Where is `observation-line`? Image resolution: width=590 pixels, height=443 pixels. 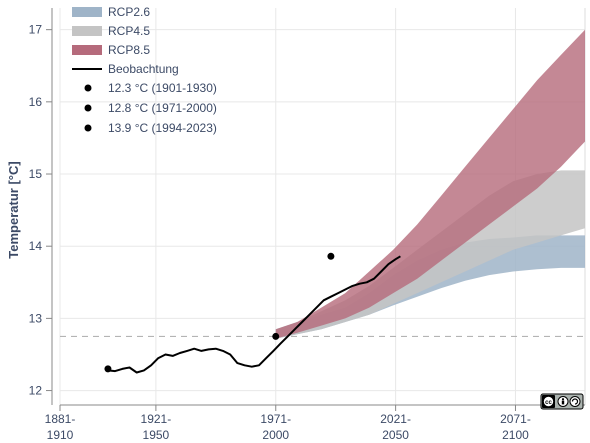
observation-line is located at coordinates (254, 314).